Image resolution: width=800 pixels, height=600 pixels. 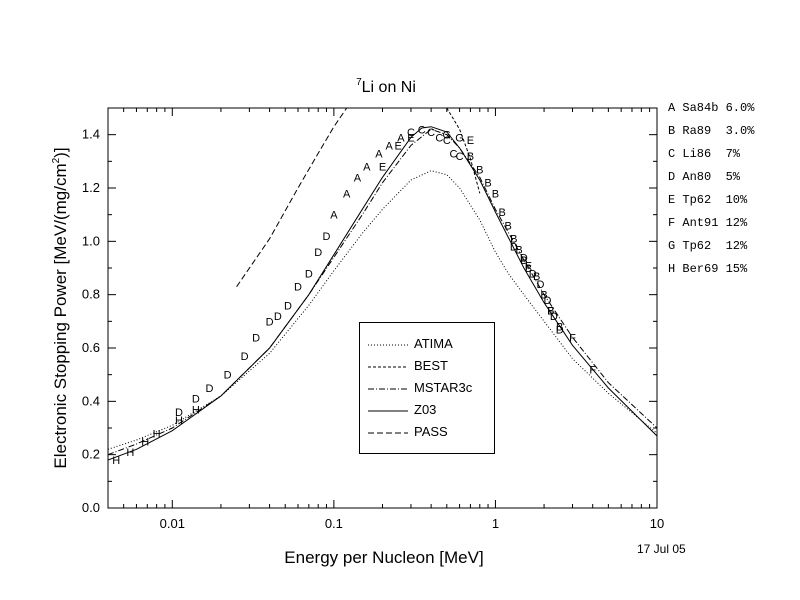 I want to click on y-tick-label: 1.2, so click(x=91, y=187).